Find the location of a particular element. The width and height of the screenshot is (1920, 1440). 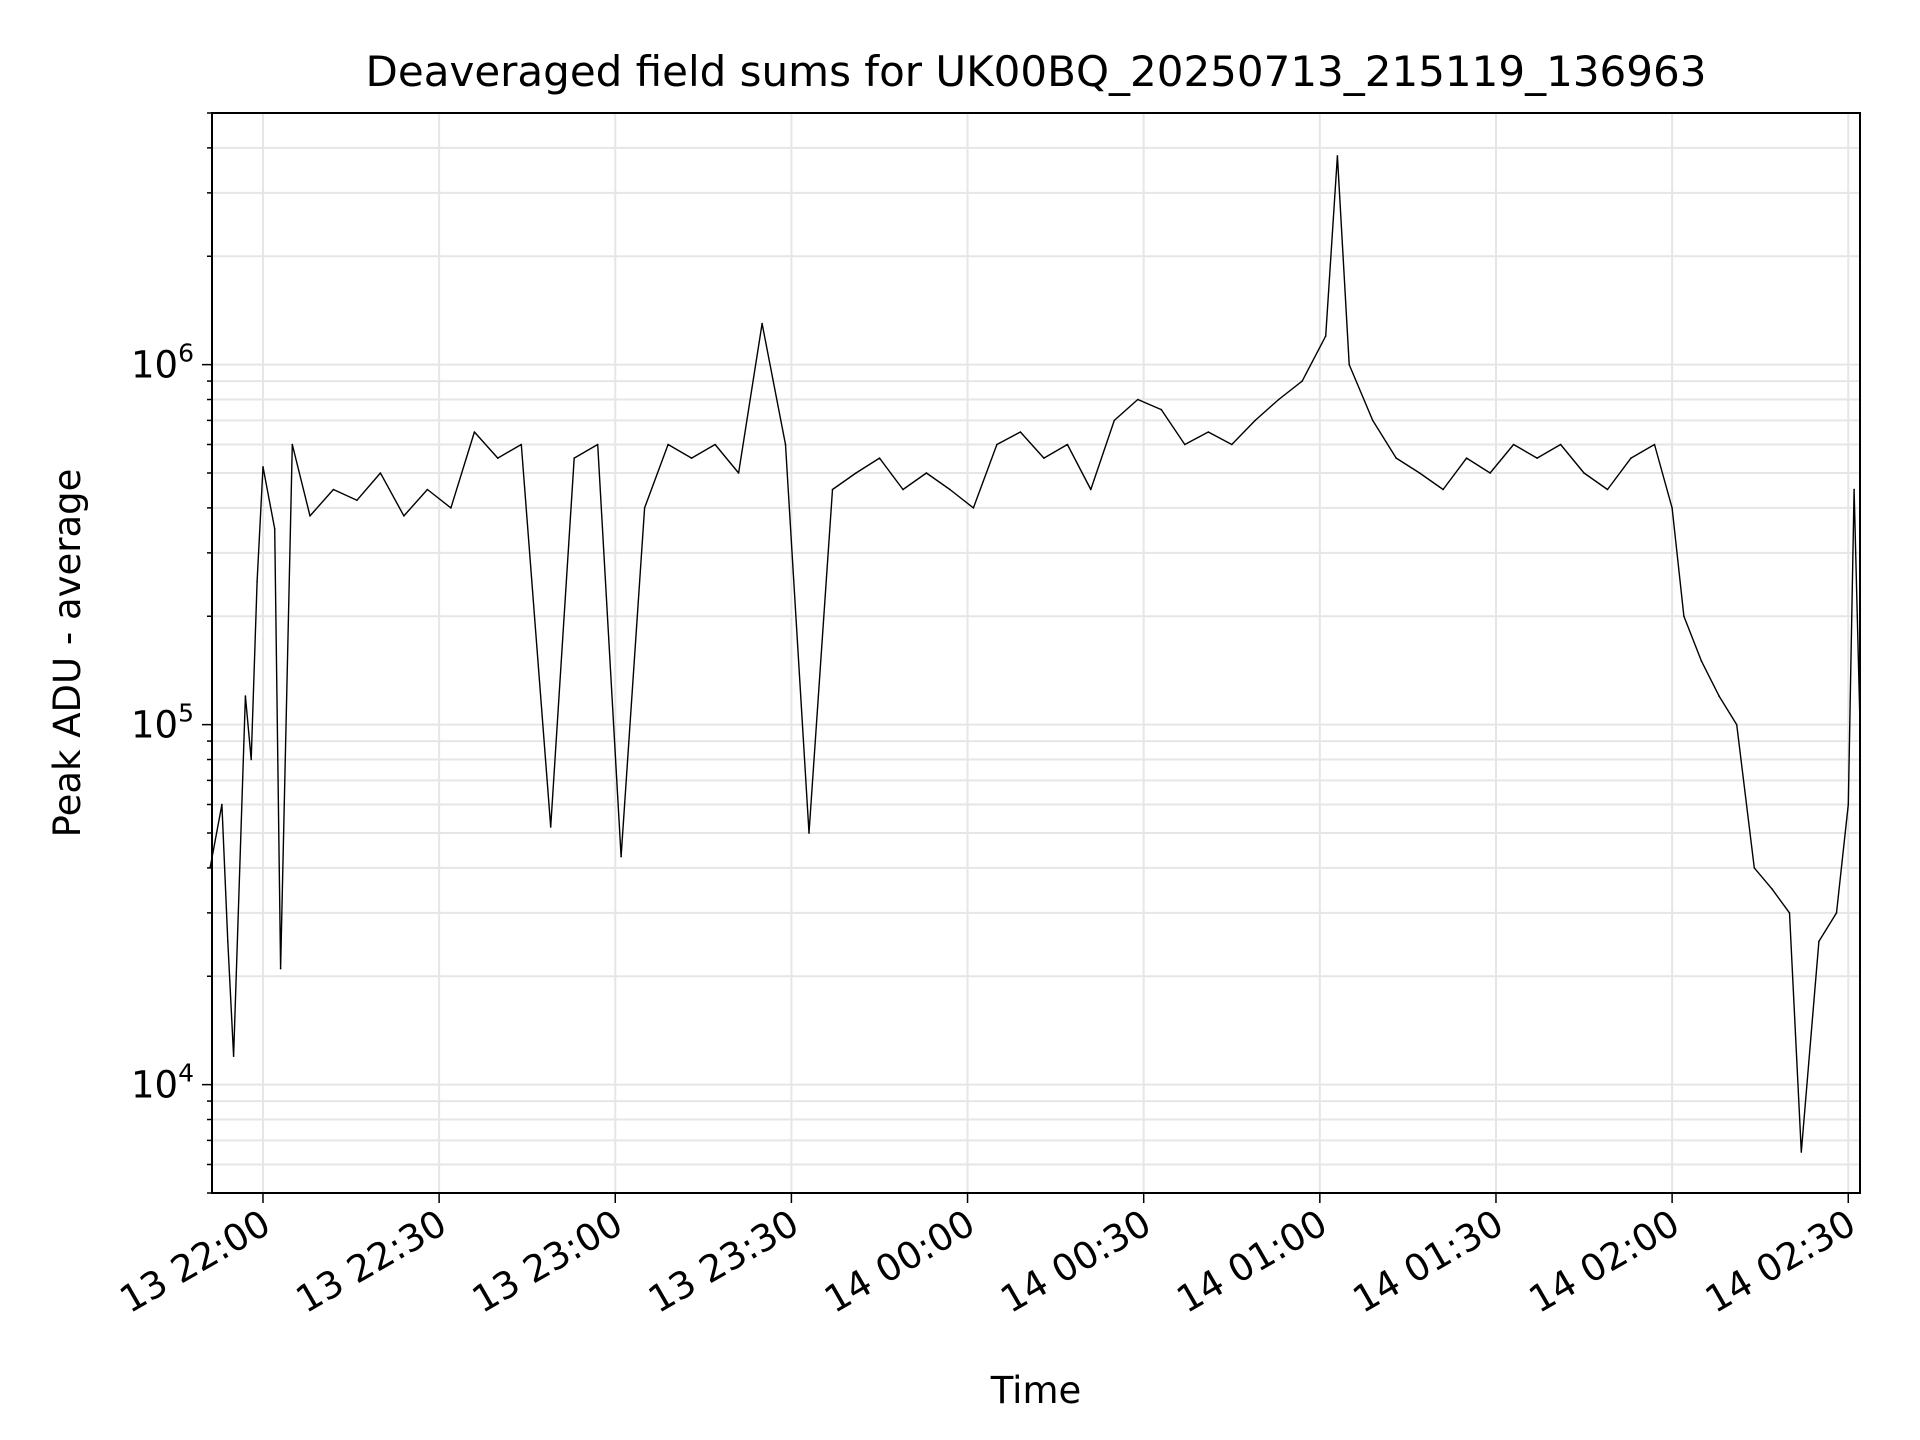

y-tick-label: 10⁶ is located at coordinates (162, 363).